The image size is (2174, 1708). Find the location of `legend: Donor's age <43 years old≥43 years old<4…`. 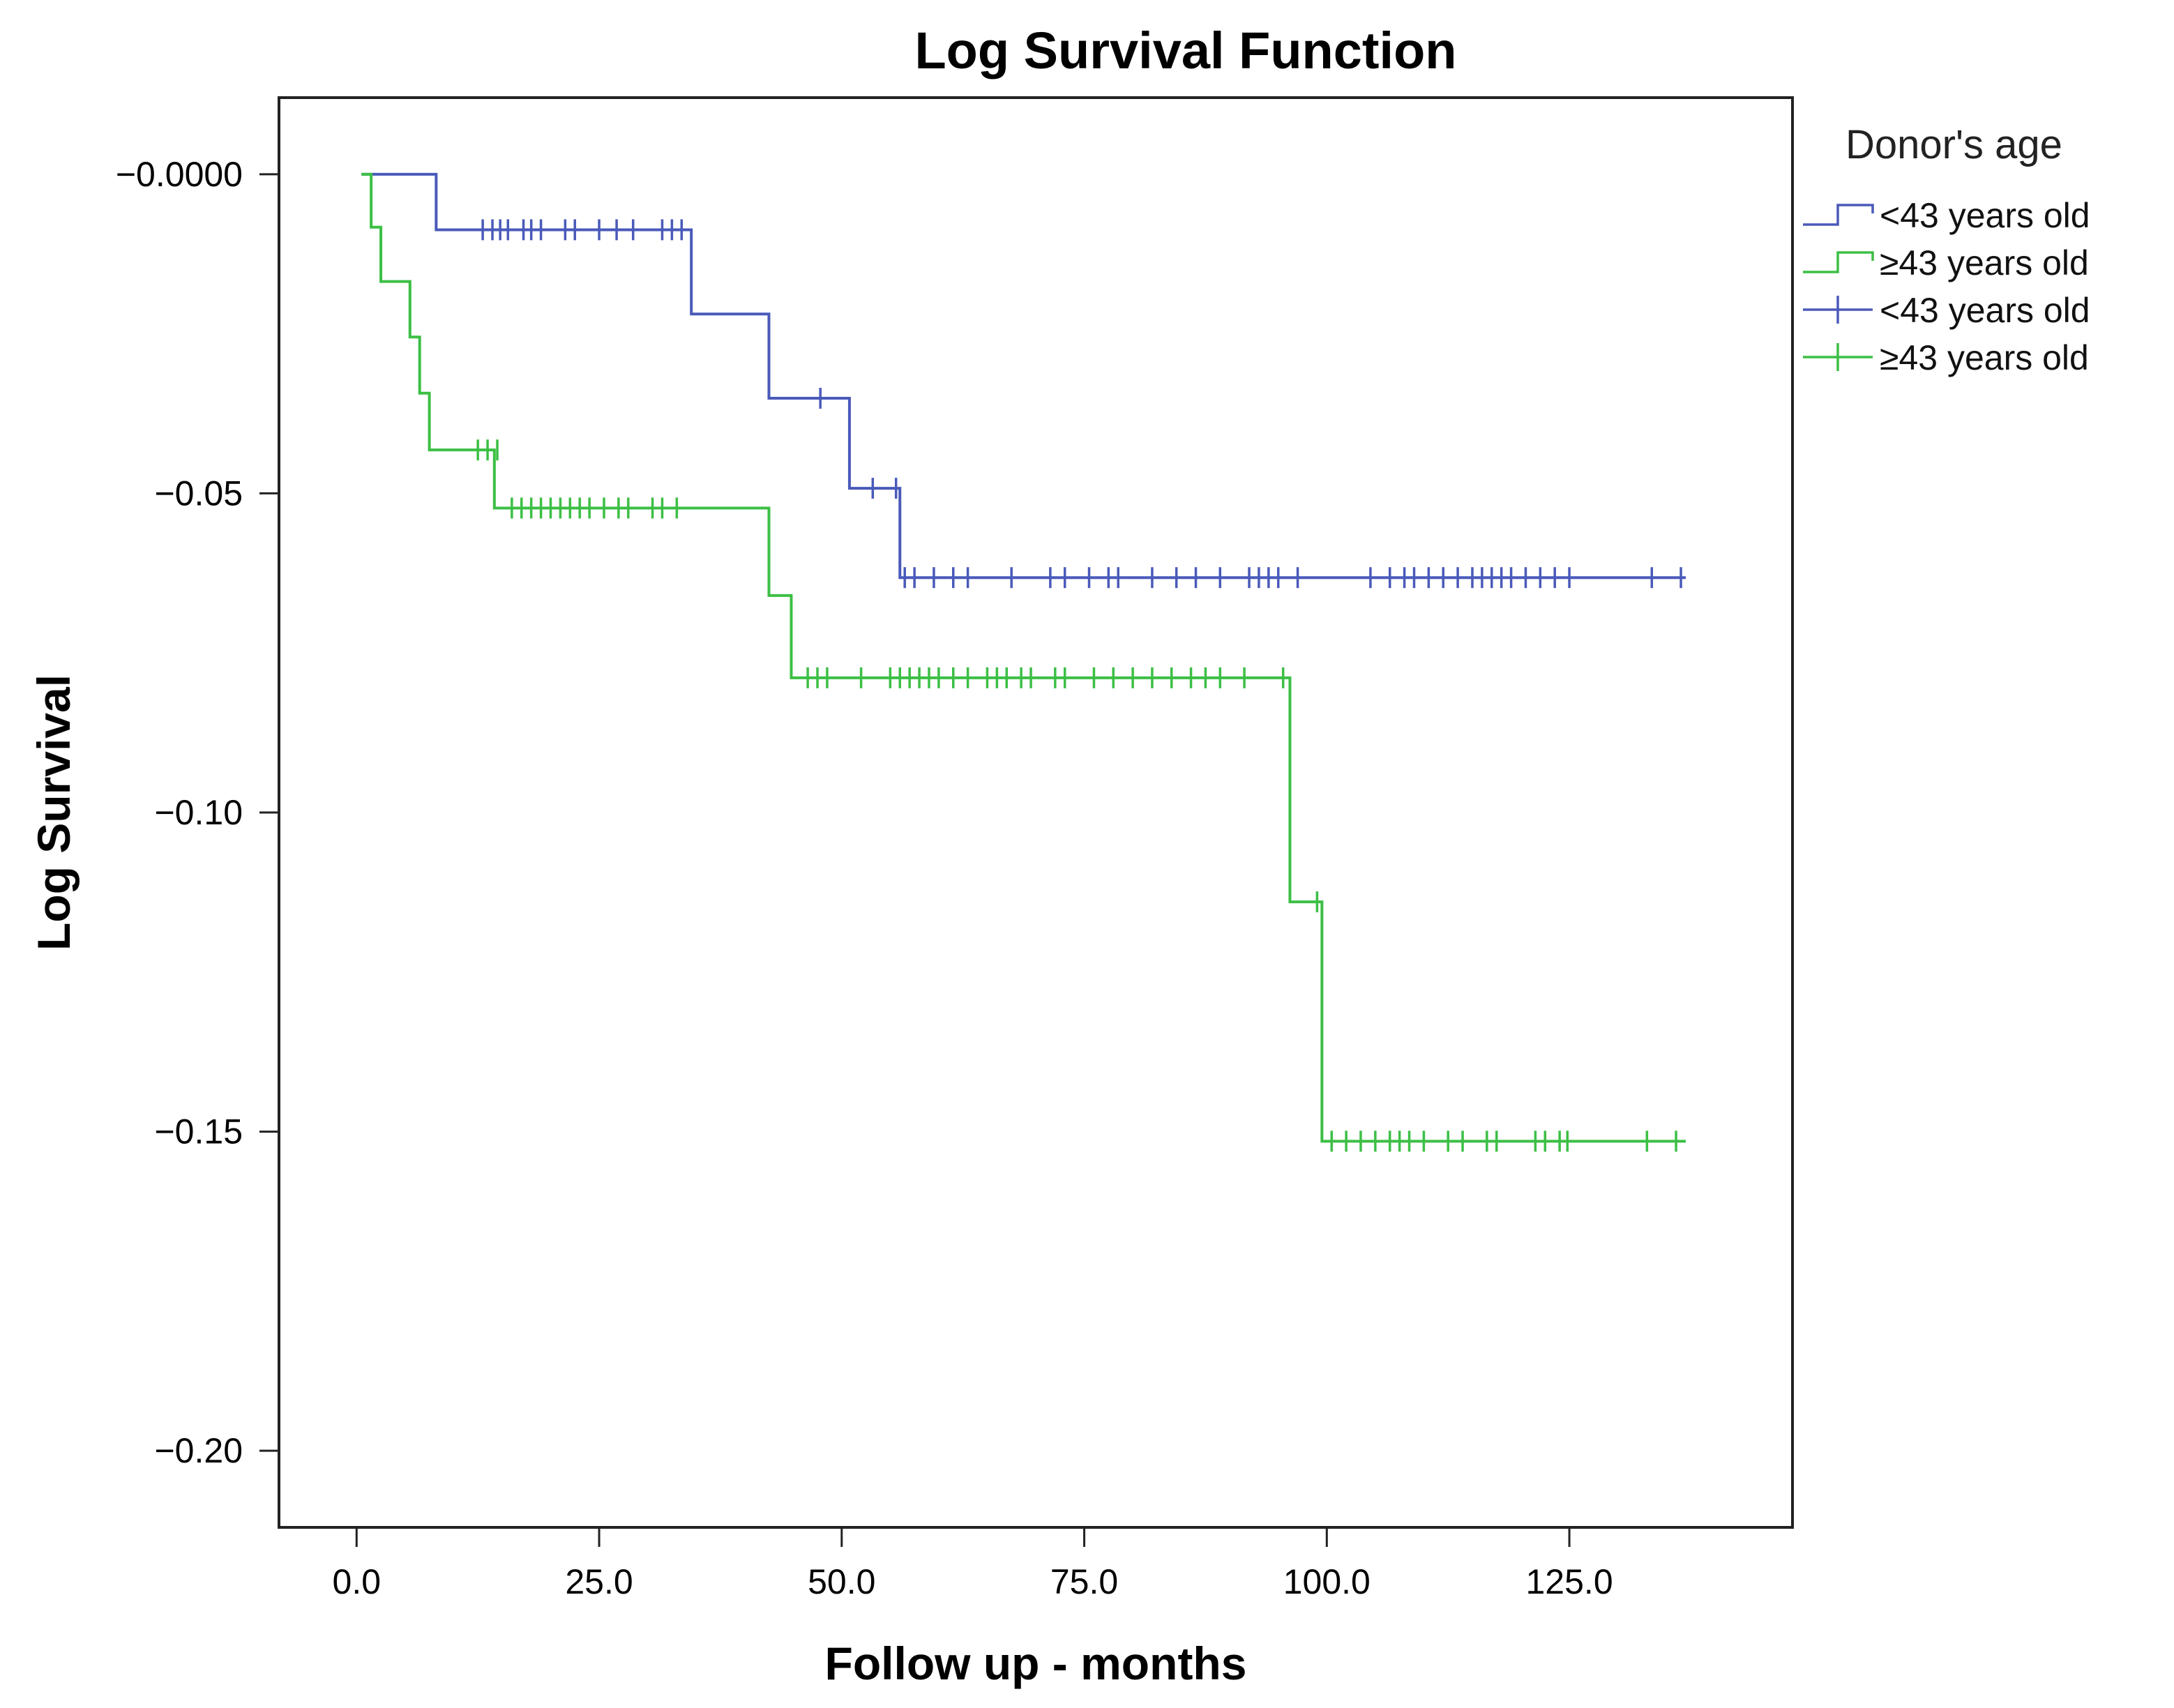

legend: Donor's age <43 years old≥43 years old<4… is located at coordinates (1946, 250).